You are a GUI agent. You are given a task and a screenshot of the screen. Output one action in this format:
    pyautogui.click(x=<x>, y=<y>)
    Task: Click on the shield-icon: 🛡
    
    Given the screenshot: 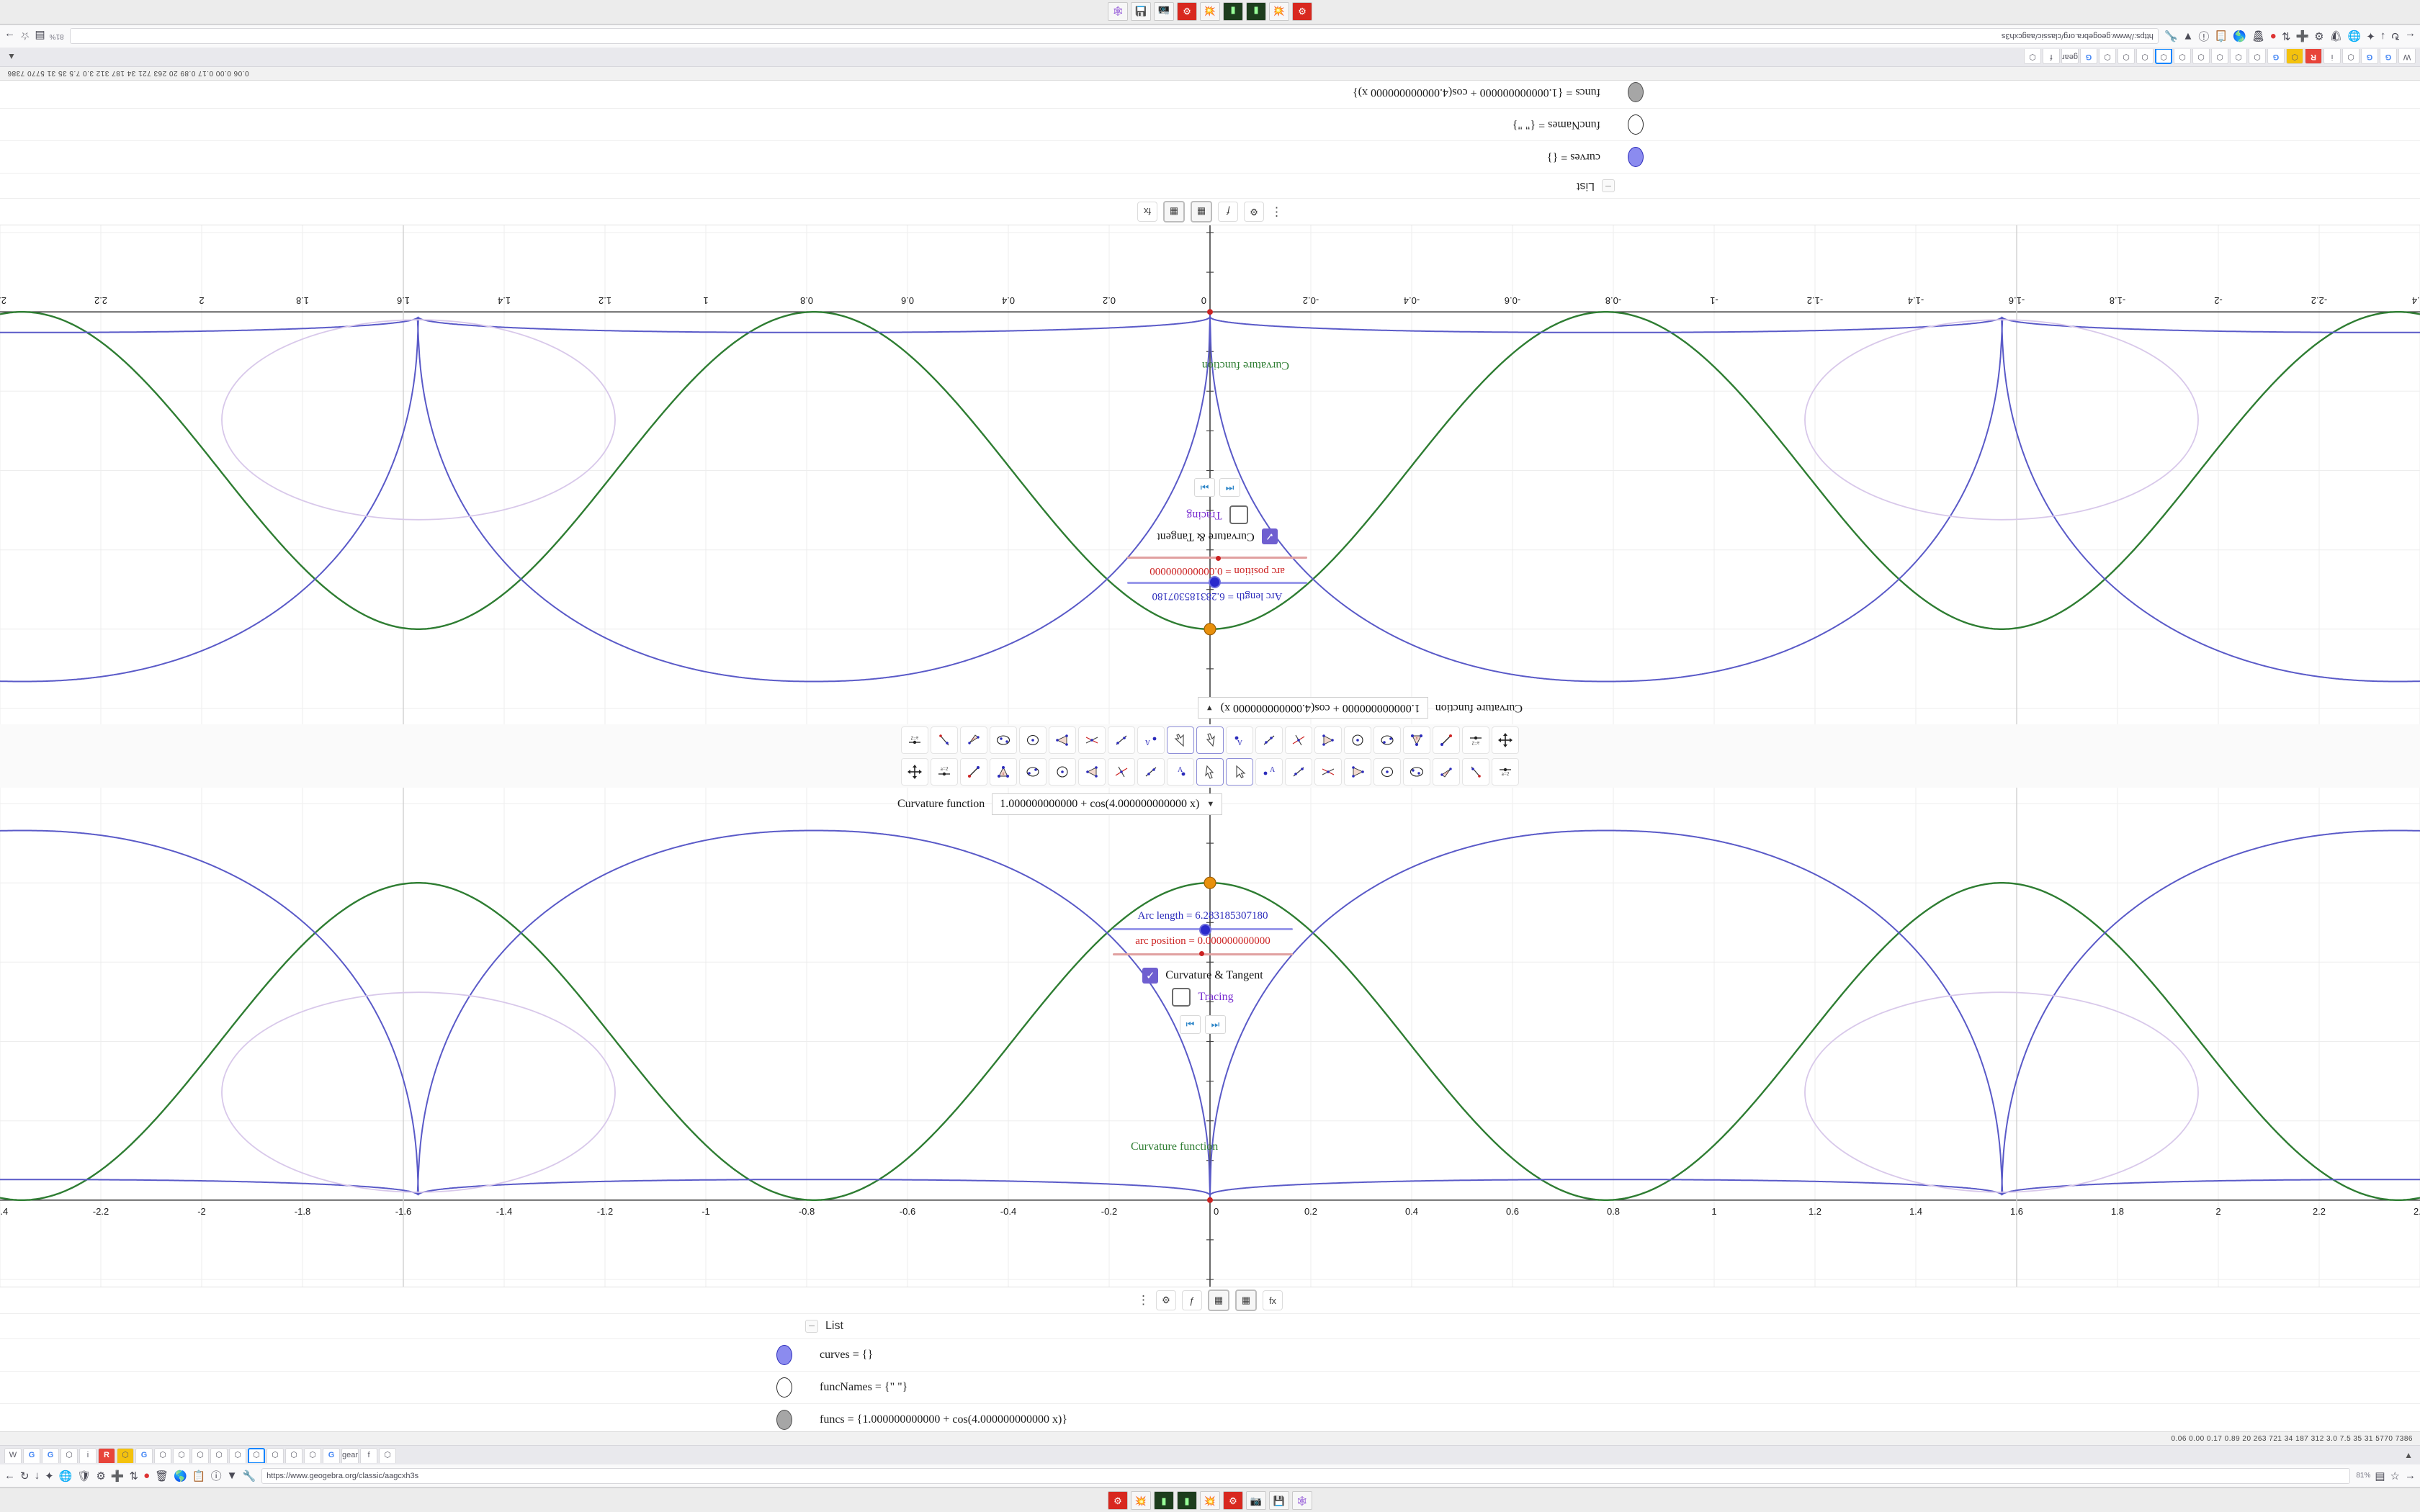 What is the action you would take?
    pyautogui.click(x=84, y=1476)
    